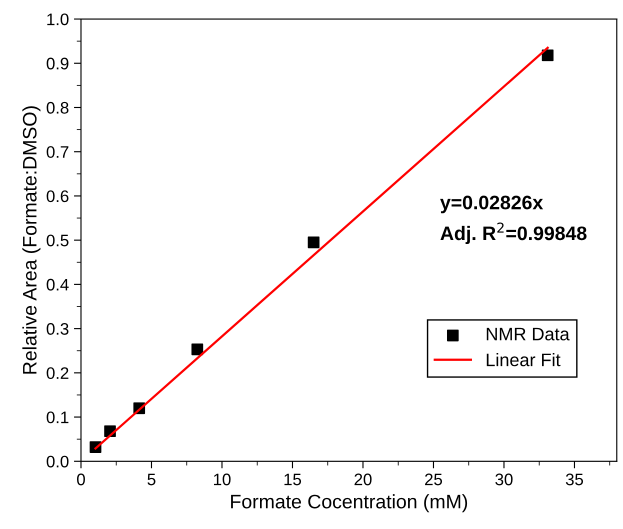 This screenshot has height=529, width=623. What do you see at coordinates (57, 240) in the screenshot?
I see `y-tick-label: 0.5` at bounding box center [57, 240].